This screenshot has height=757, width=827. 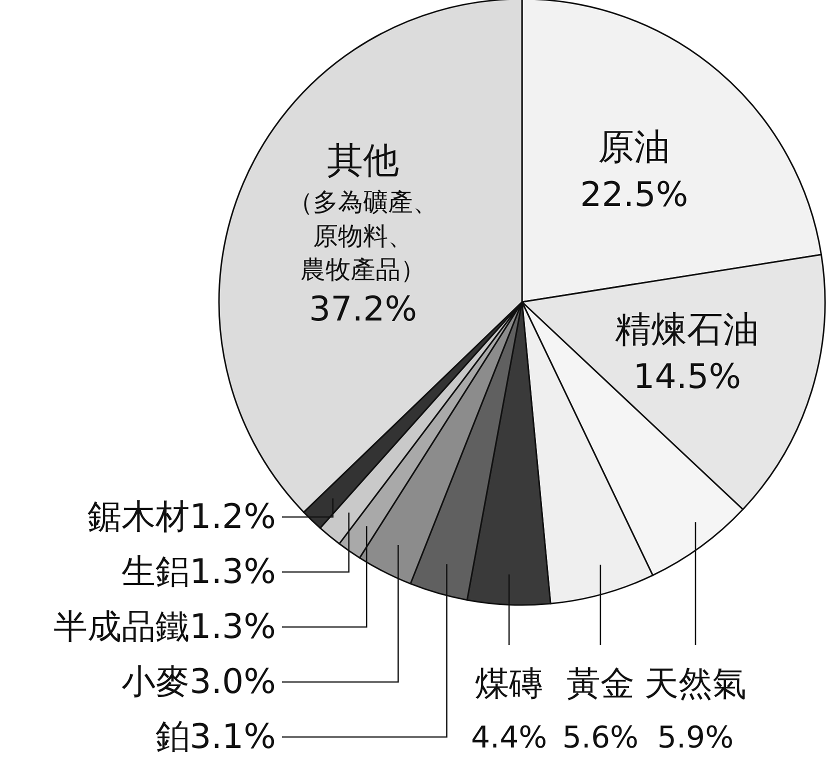 What do you see at coordinates (687, 329) in the screenshot?
I see `slice-label: 精煉石油` at bounding box center [687, 329].